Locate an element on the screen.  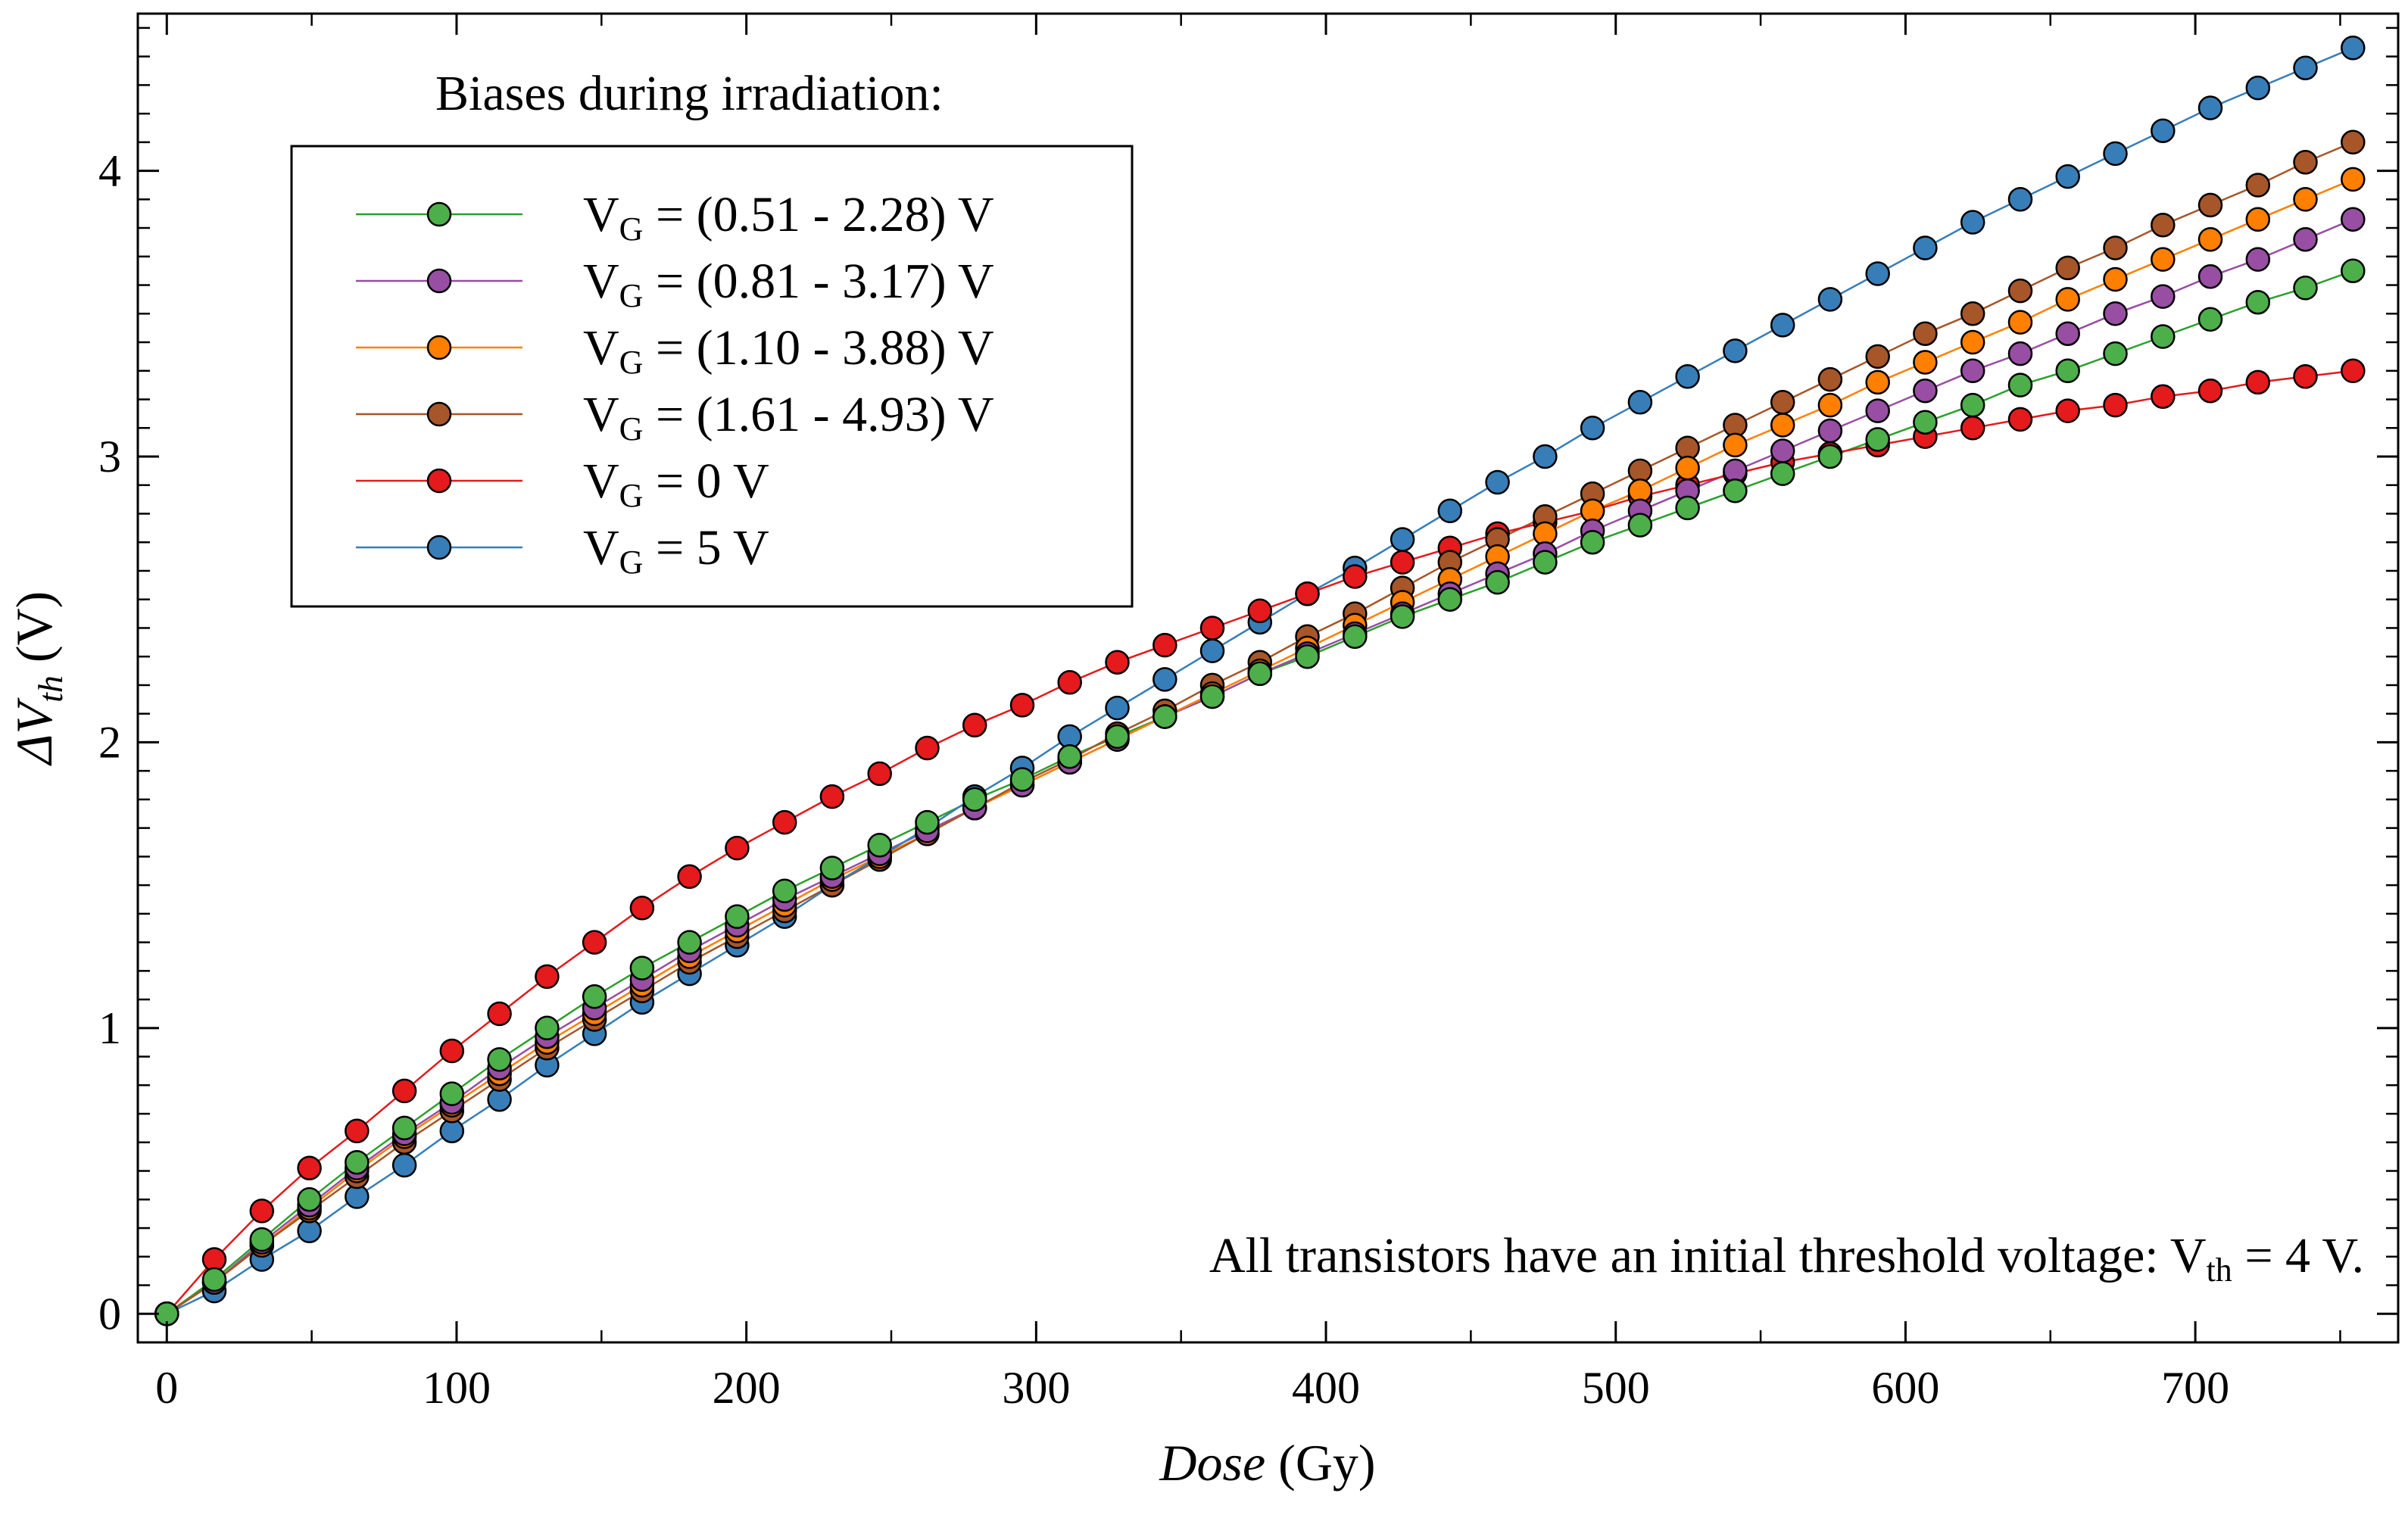
legend-label-tail: = (0.51 - 2.28) V is located at coordinates (818, 215).